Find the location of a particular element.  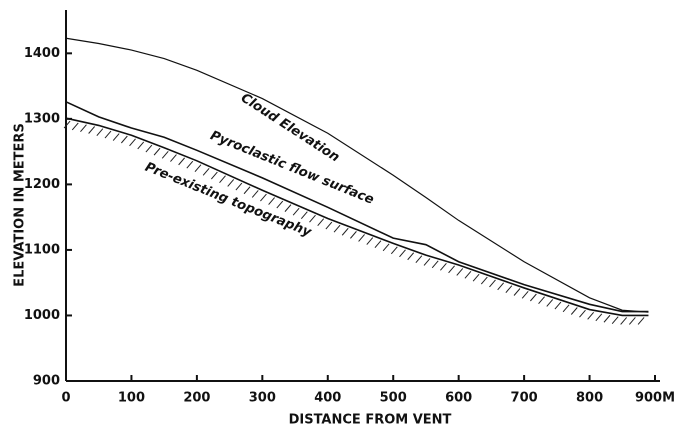

x-tick-label: 900M is located at coordinates (655, 398).